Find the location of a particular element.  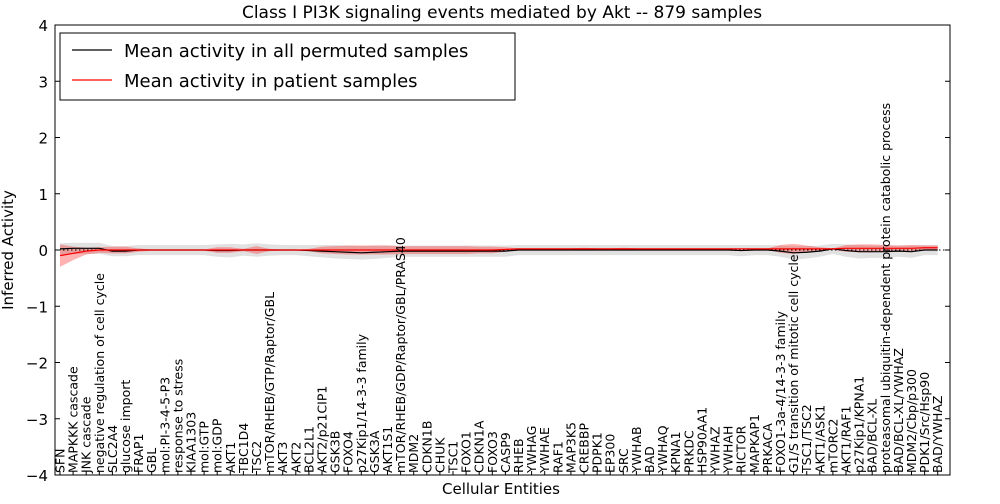

x-tick-label: GSK3B is located at coordinates (335, 452).